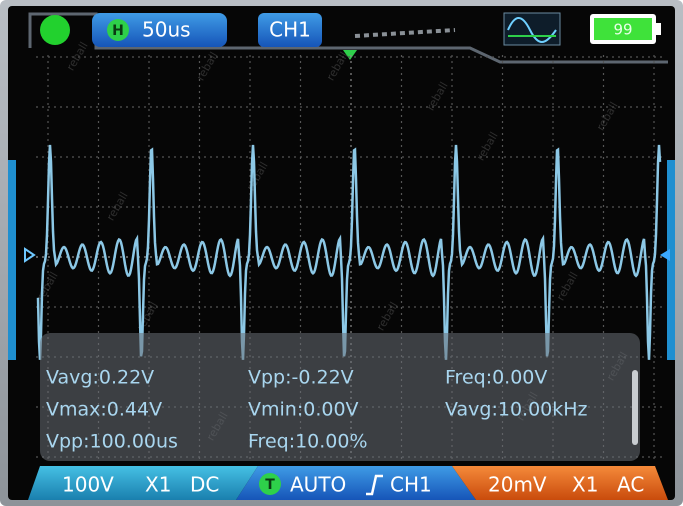  Describe the element at coordinates (405, 33) in the screenshot. I see `progress-dashes` at that location.